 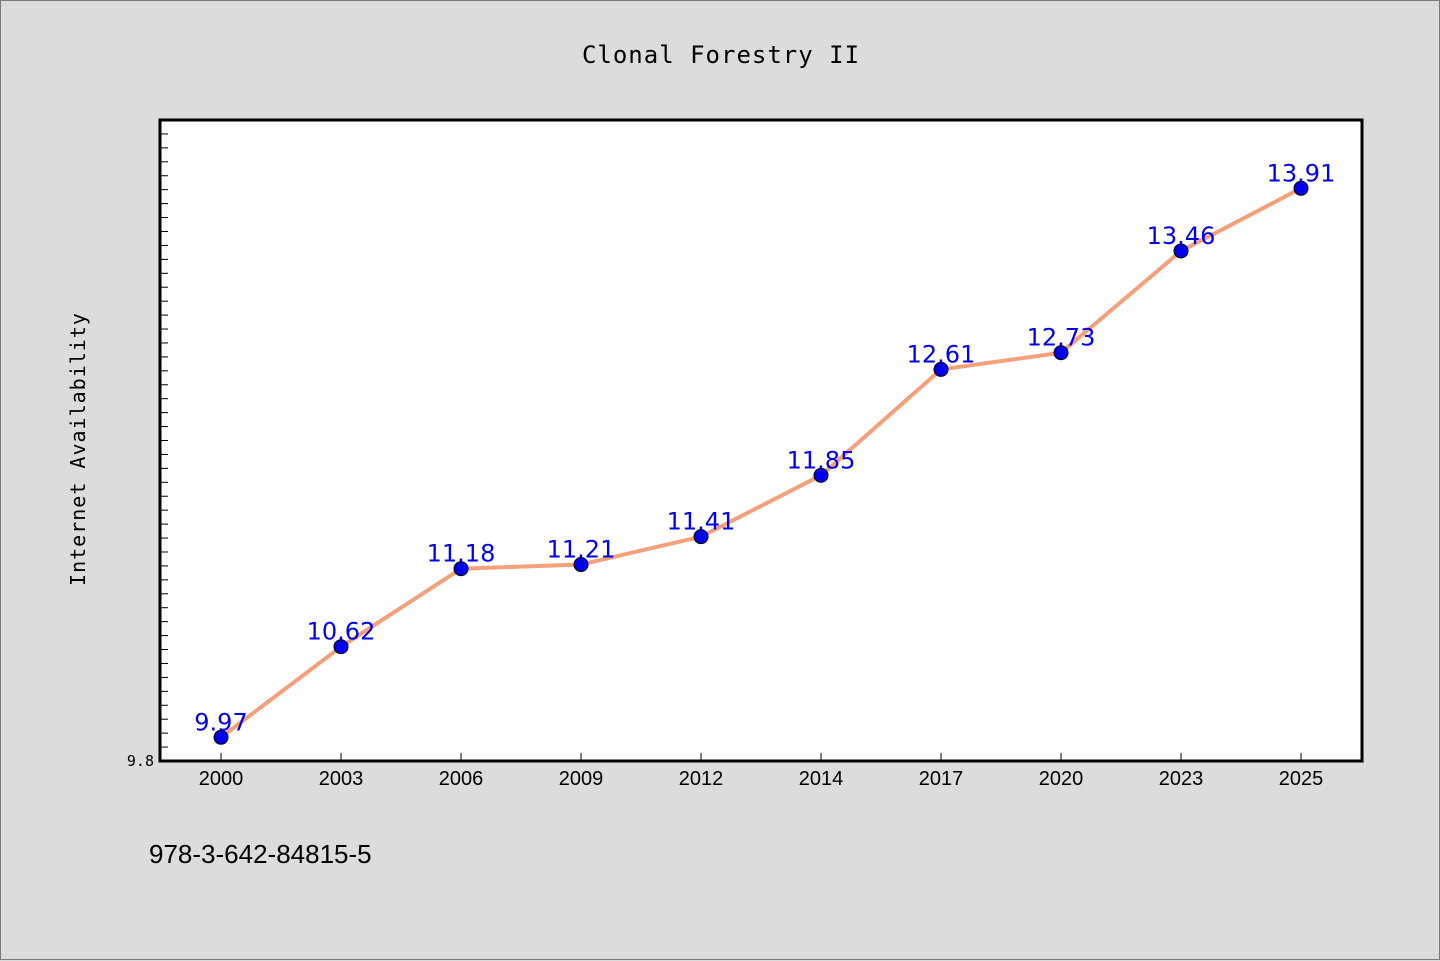 I want to click on data-label: 12.73, so click(x=1061, y=338).